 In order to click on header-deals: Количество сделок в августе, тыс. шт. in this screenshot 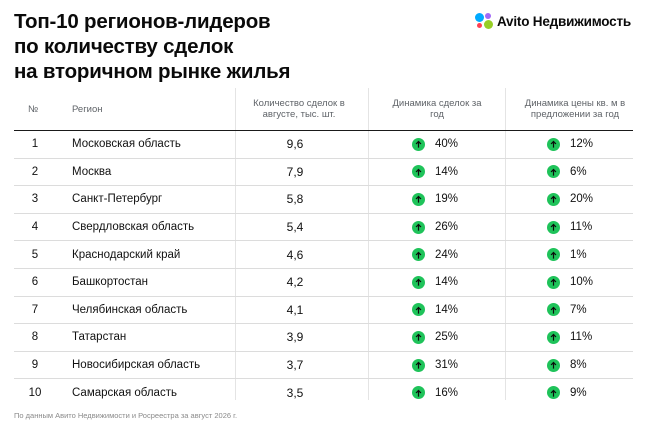, I will do `click(299, 109)`.